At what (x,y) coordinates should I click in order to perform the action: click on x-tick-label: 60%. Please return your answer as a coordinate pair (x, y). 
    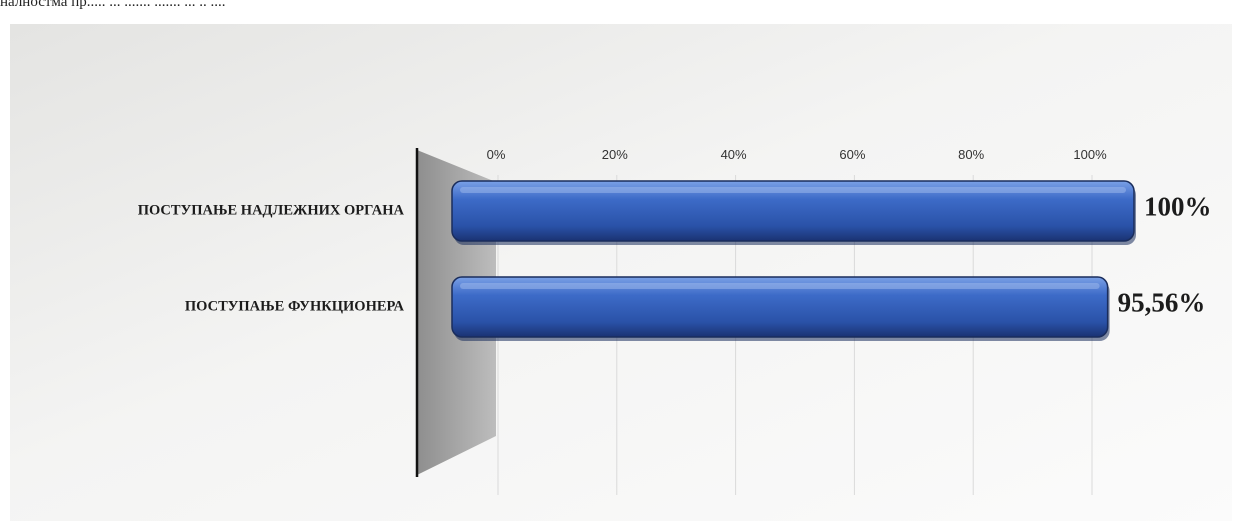
    Looking at the image, I should click on (852, 154).